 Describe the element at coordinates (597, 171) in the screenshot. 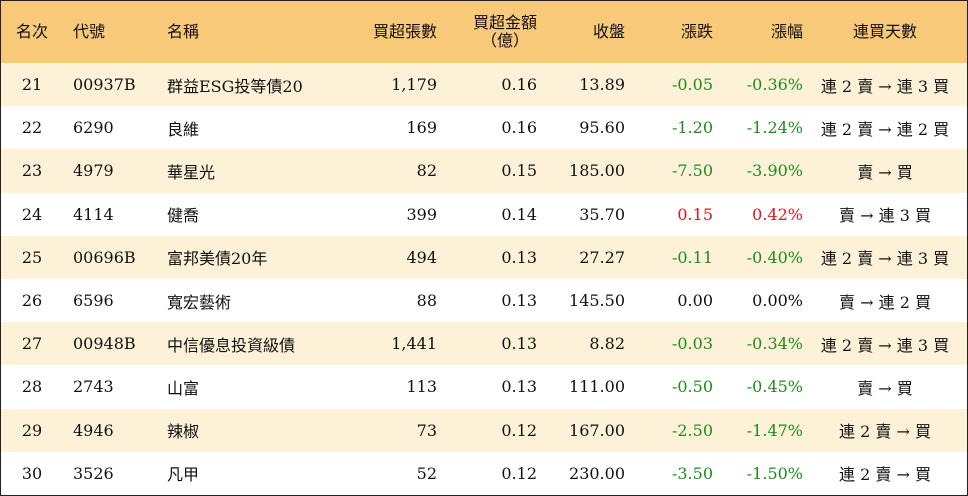

I see `cell-close: 185.00` at that location.